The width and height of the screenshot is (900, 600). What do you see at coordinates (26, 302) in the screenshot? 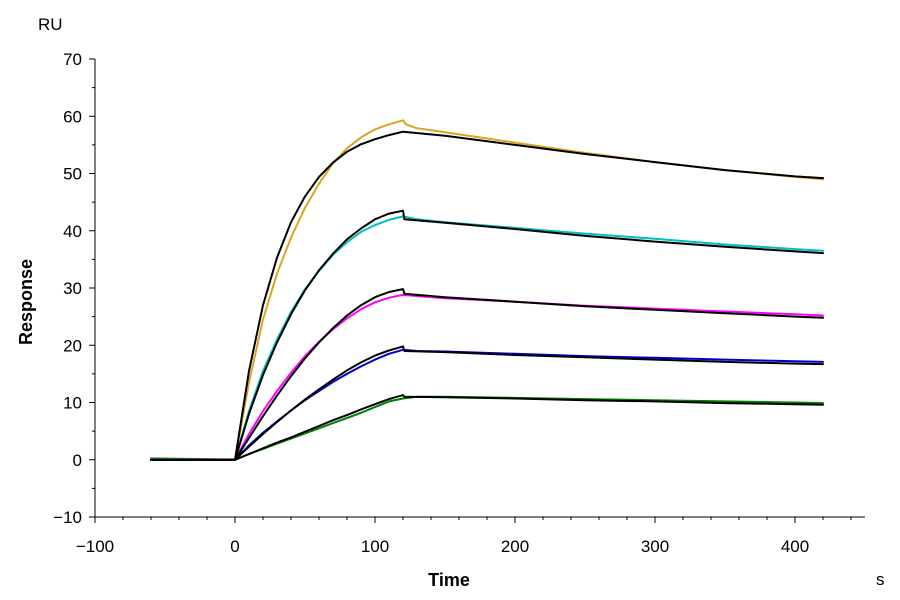
I see `y-axis-title: Response` at bounding box center [26, 302].